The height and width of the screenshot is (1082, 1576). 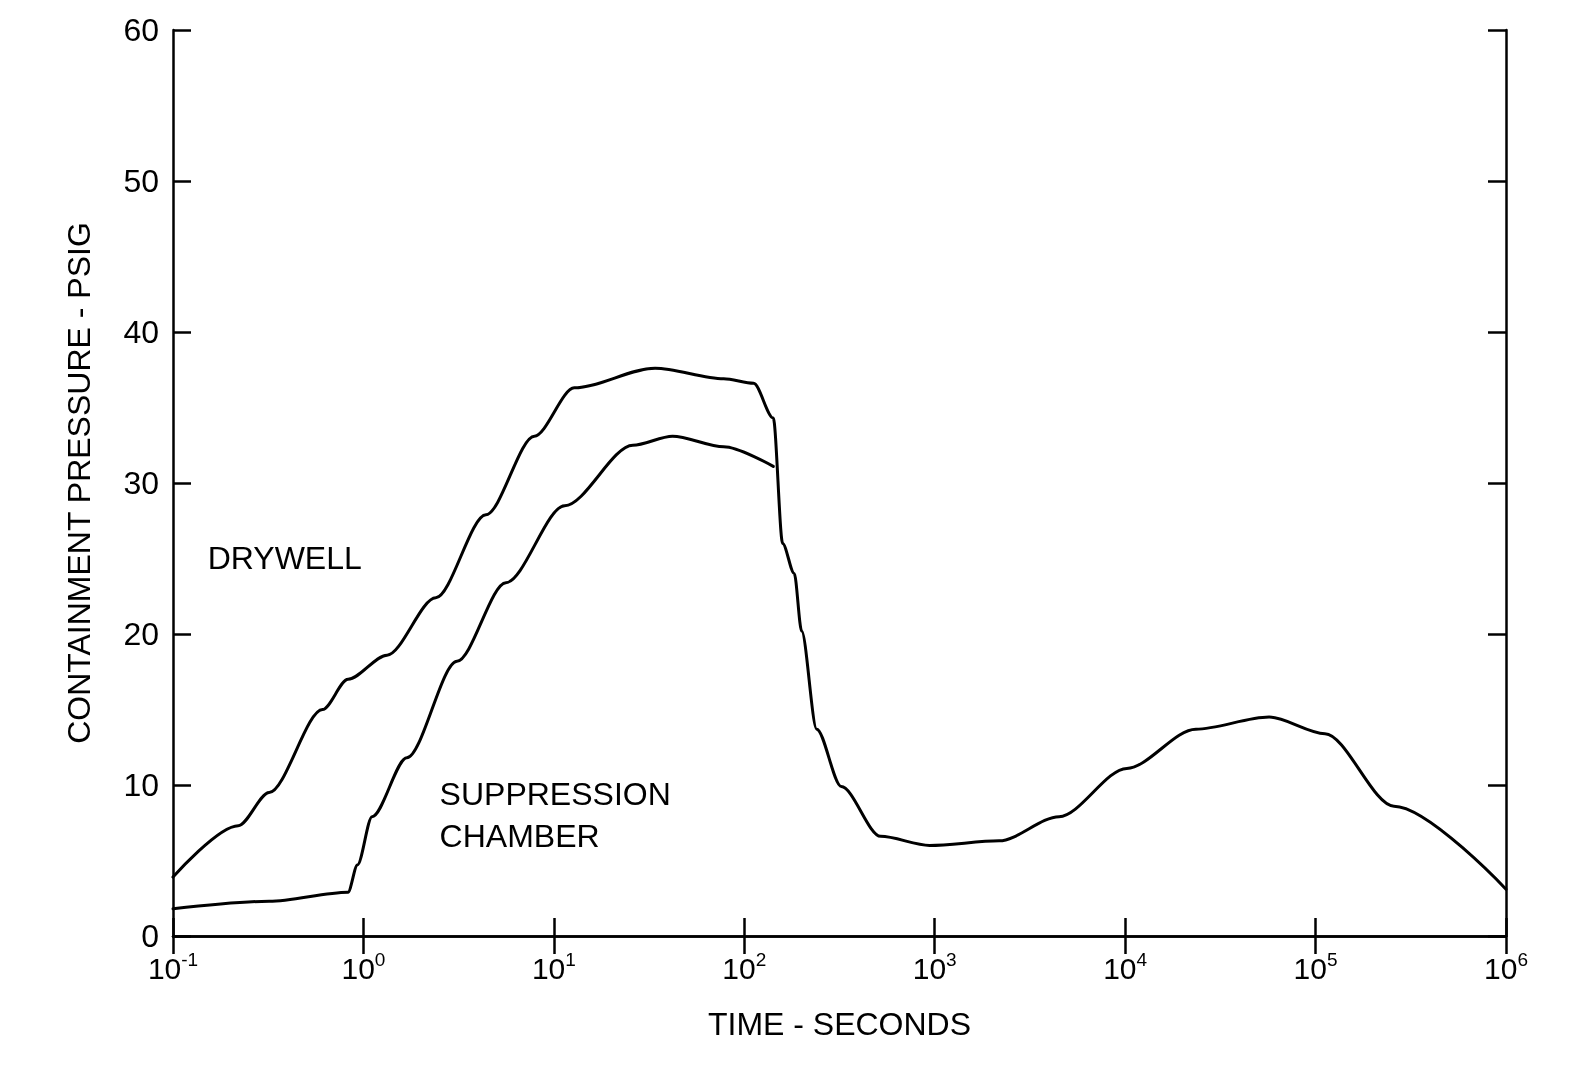 What do you see at coordinates (141, 634) in the screenshot?
I see `y-tick-label: 20` at bounding box center [141, 634].